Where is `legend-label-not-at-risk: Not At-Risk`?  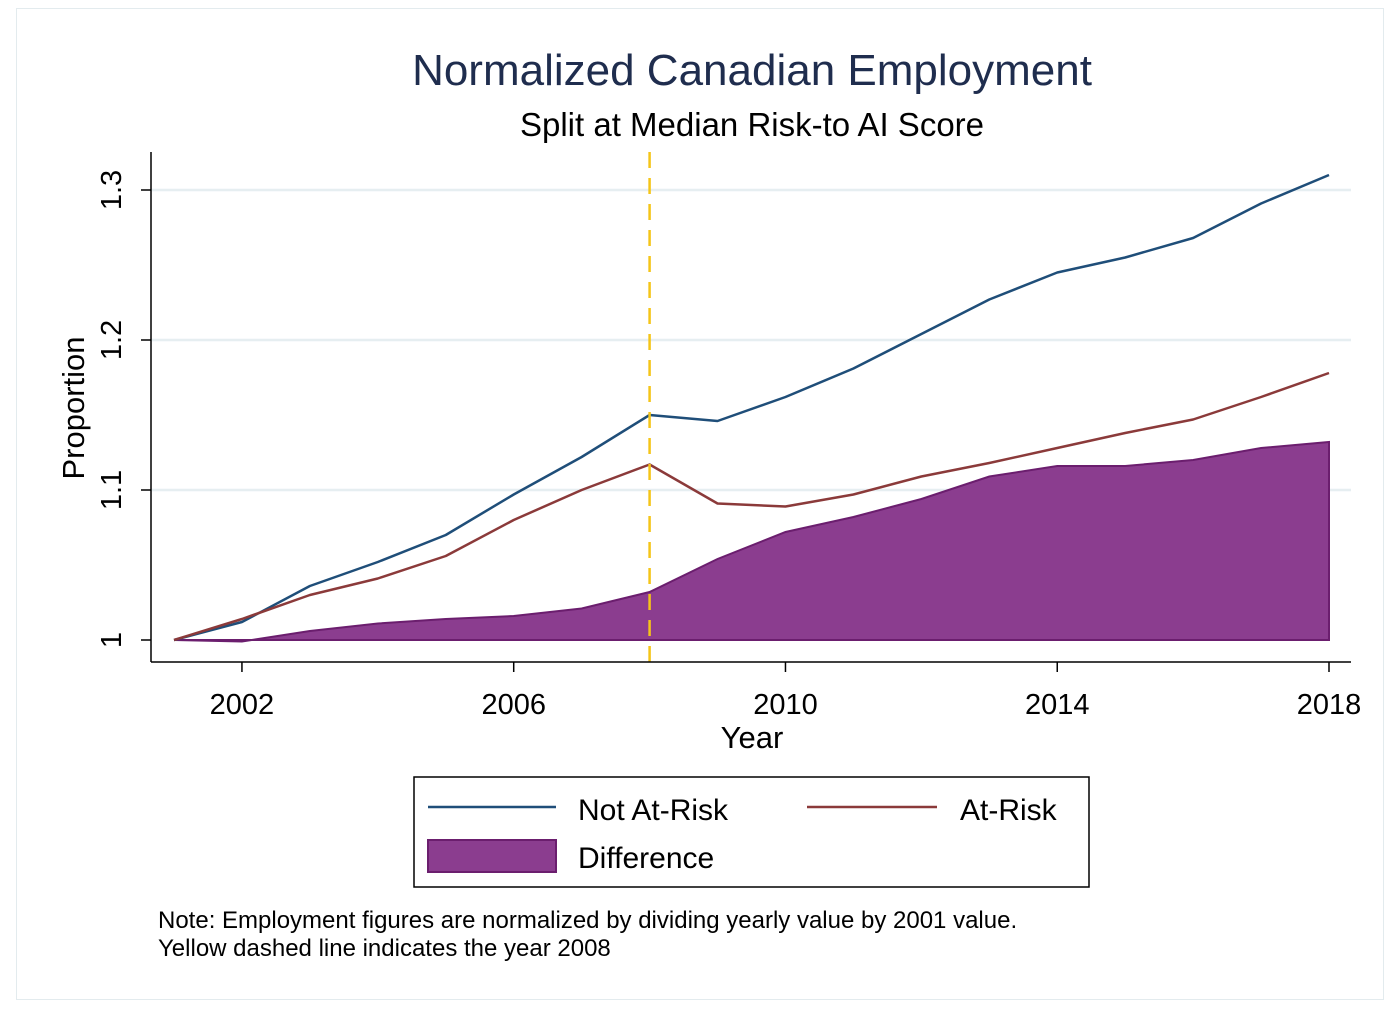 legend-label-not-at-risk: Not At-Risk is located at coordinates (653, 810).